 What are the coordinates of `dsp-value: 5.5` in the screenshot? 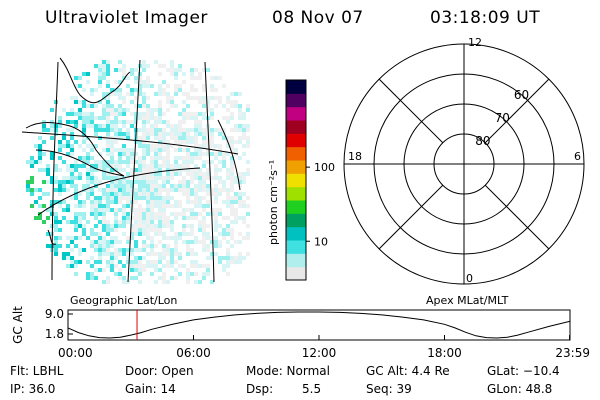 It's located at (312, 389).